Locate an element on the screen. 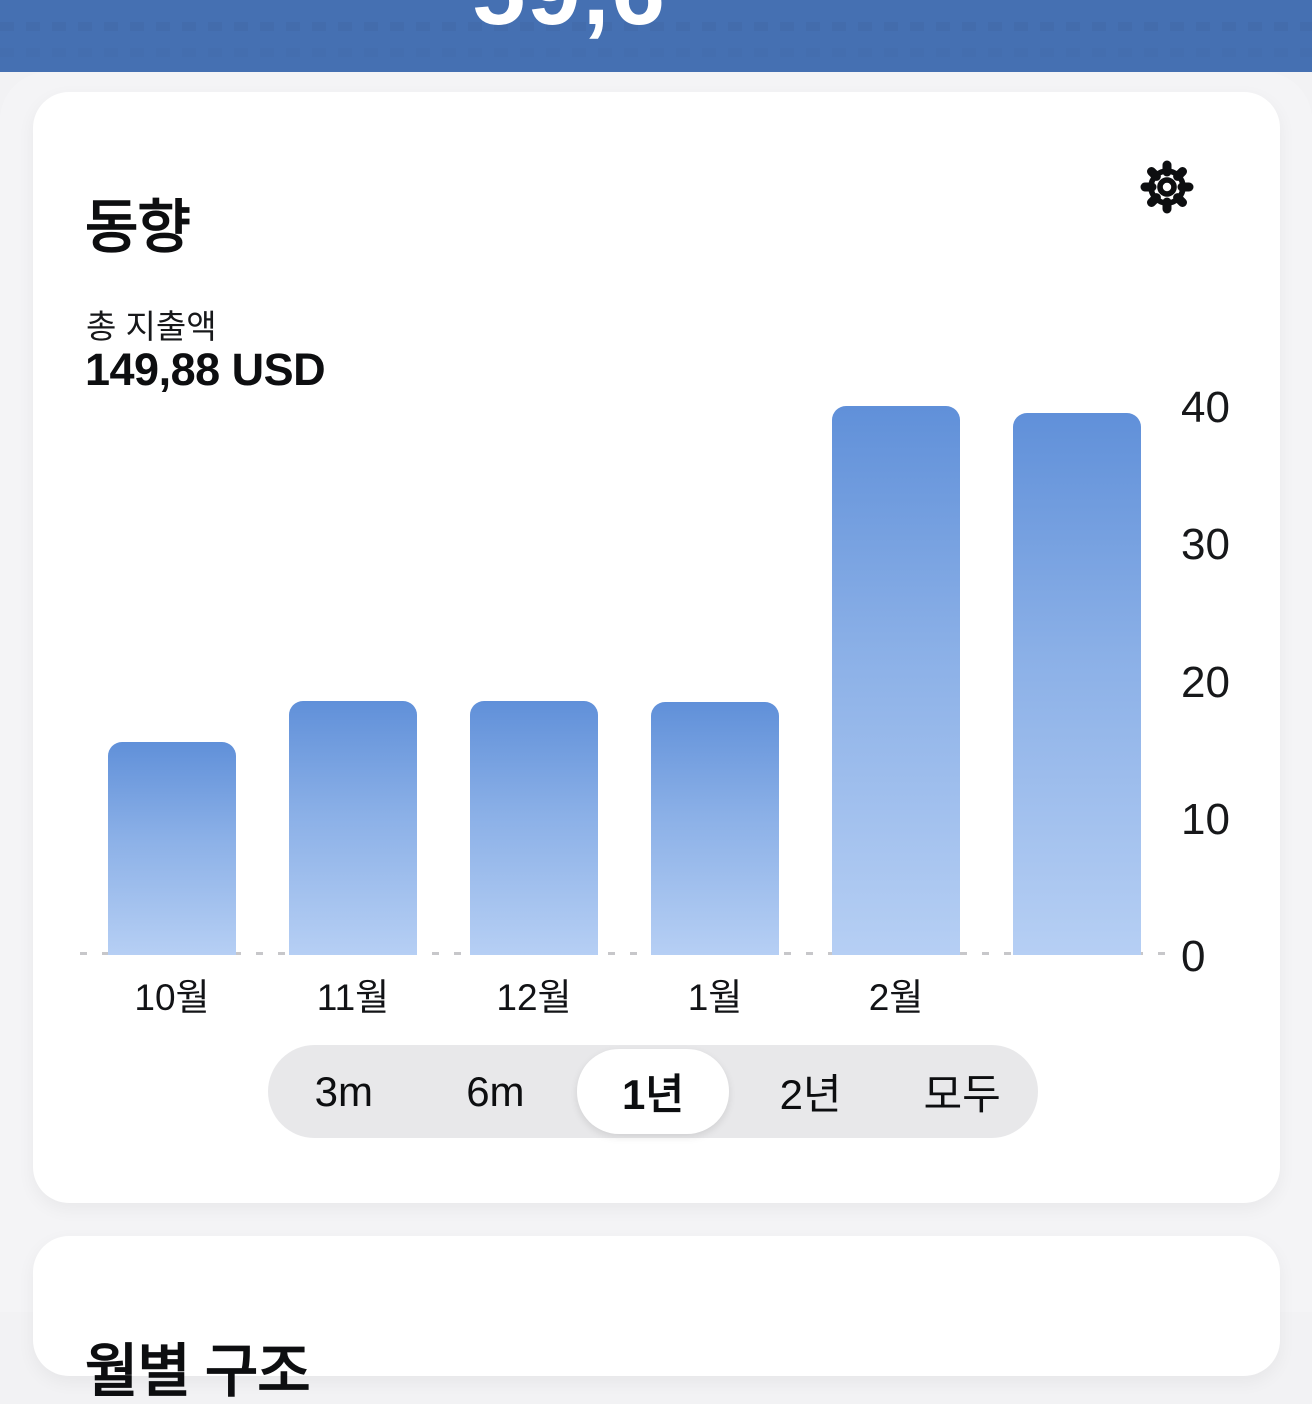  app-header: 59,6 is located at coordinates (656, 36).